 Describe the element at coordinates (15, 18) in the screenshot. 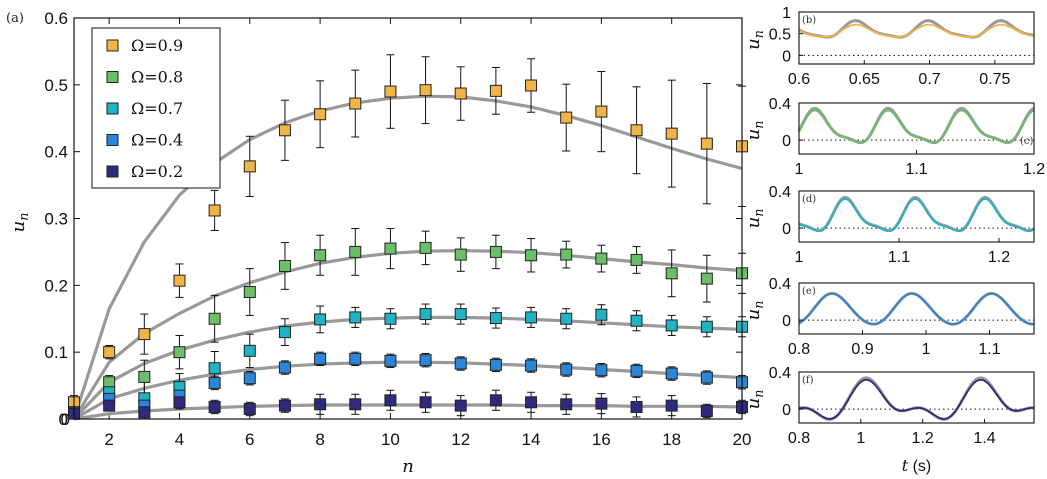

I see `panel-label-a: (a)` at that location.